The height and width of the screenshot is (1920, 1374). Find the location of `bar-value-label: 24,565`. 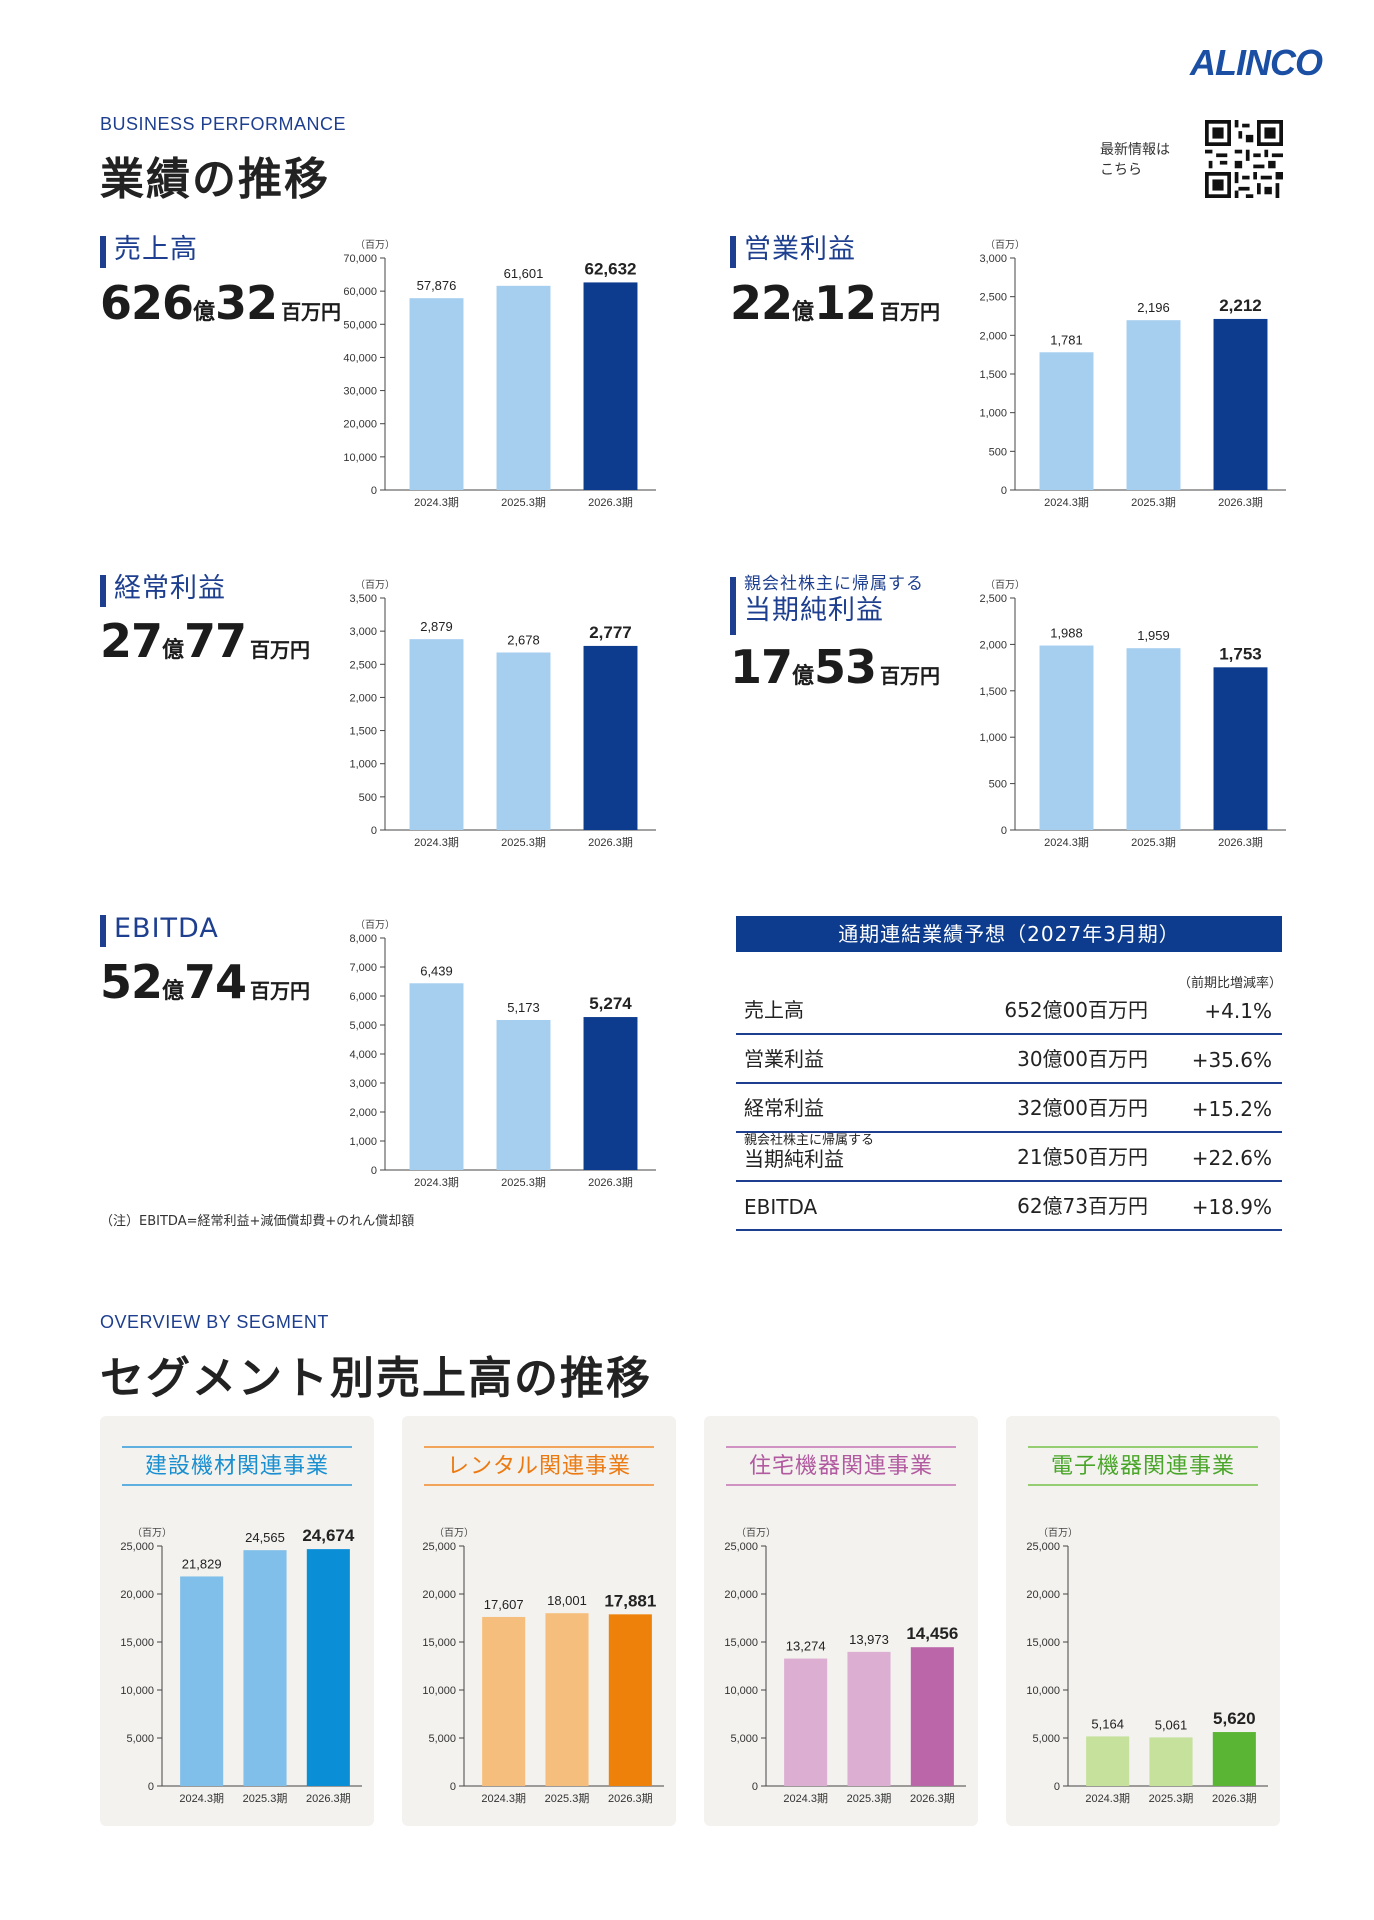

bar-value-label: 24,565 is located at coordinates (265, 1537).